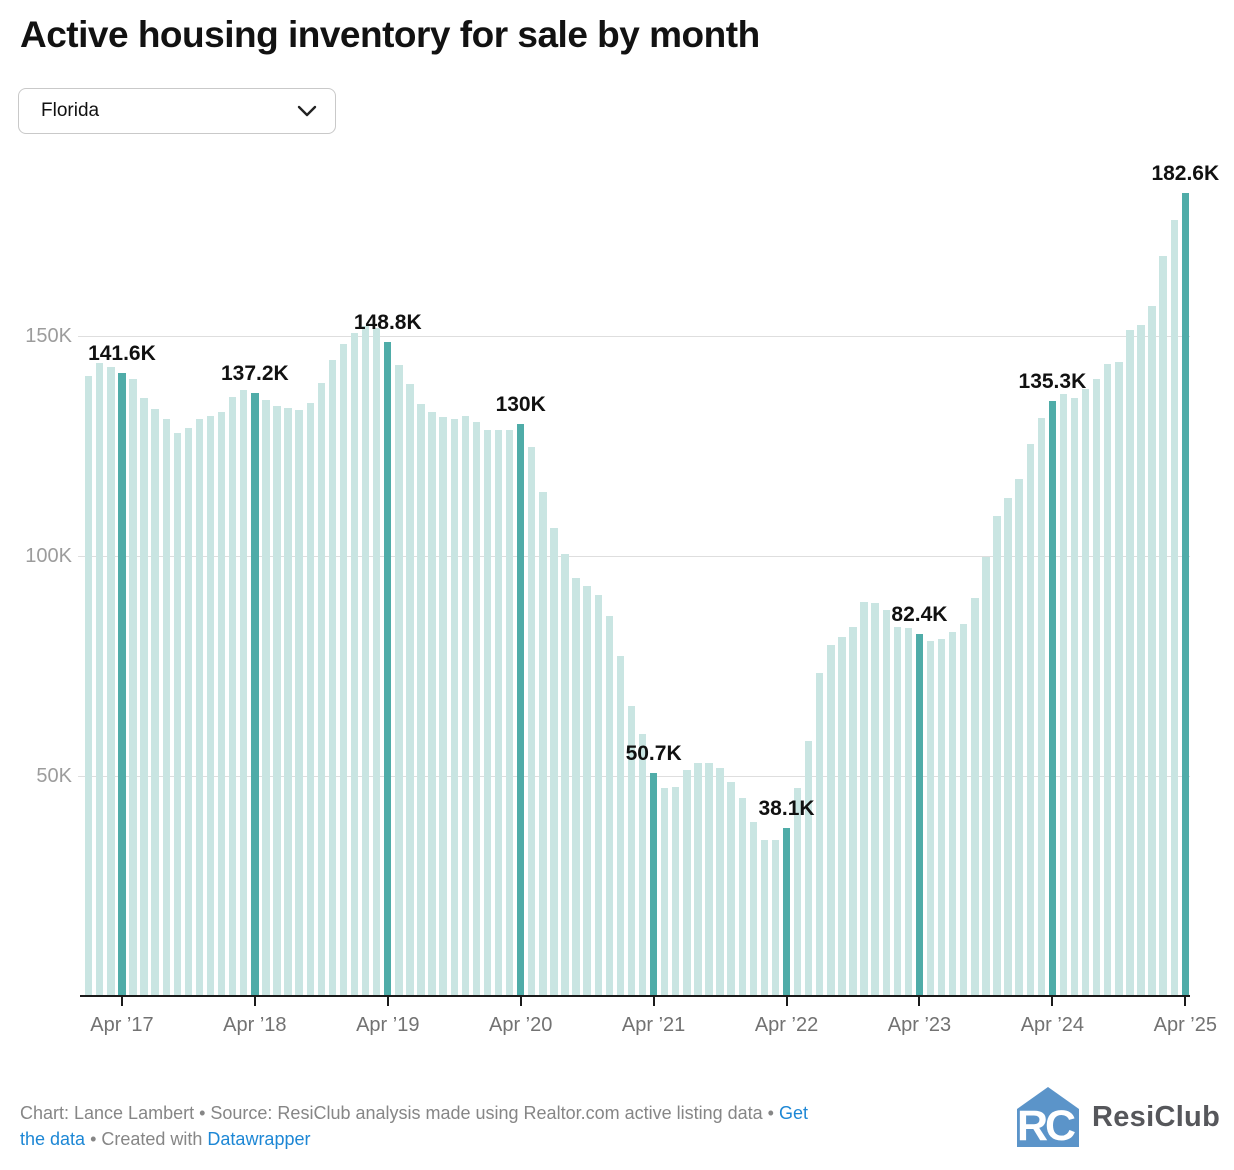 The image size is (1234, 1170). I want to click on gridline-150K, so click(634, 336).